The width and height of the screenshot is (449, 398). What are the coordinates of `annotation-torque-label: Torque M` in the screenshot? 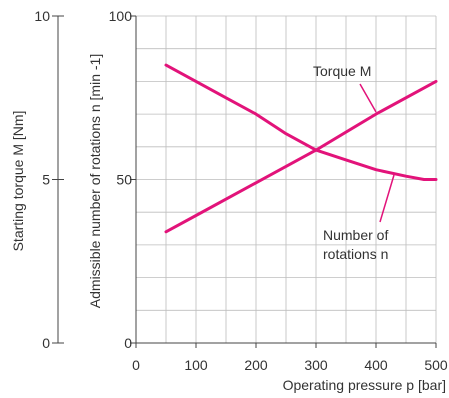 It's located at (342, 71).